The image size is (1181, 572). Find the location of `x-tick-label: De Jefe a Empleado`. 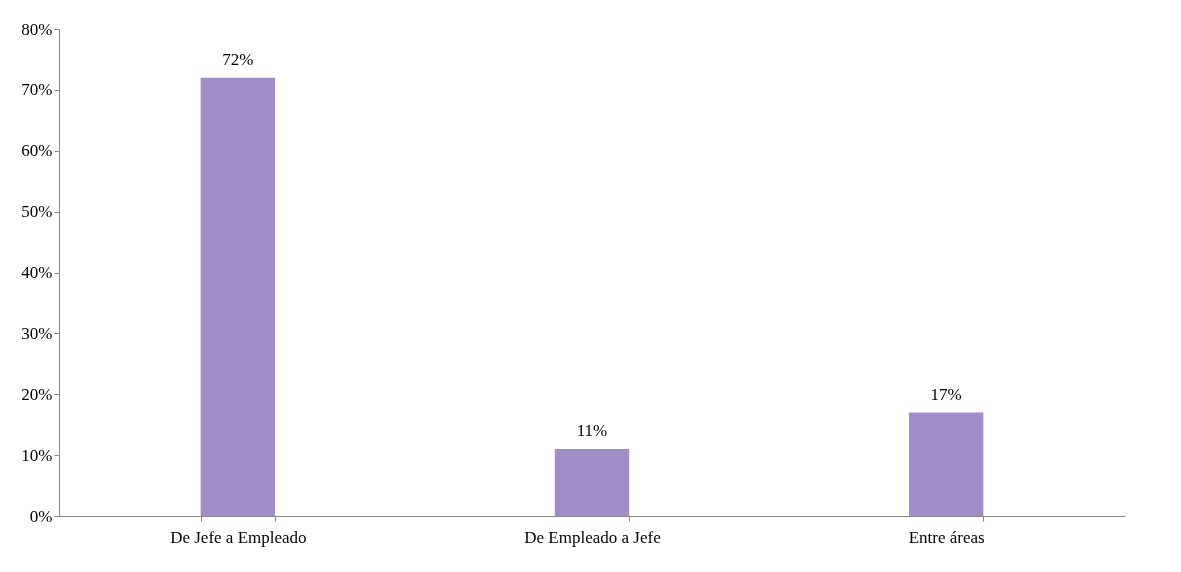

x-tick-label: De Jefe a Empleado is located at coordinates (238, 537).